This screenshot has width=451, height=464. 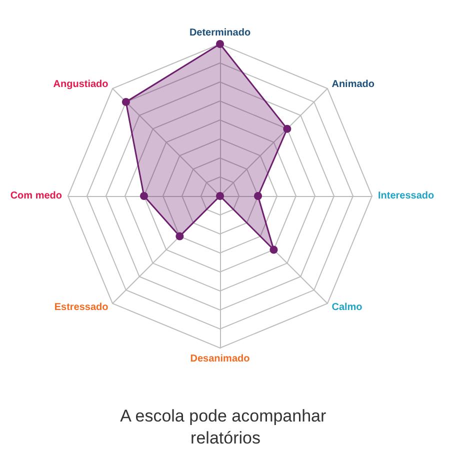 What do you see at coordinates (81, 308) in the screenshot?
I see `spoke-label: Estressado` at bounding box center [81, 308].